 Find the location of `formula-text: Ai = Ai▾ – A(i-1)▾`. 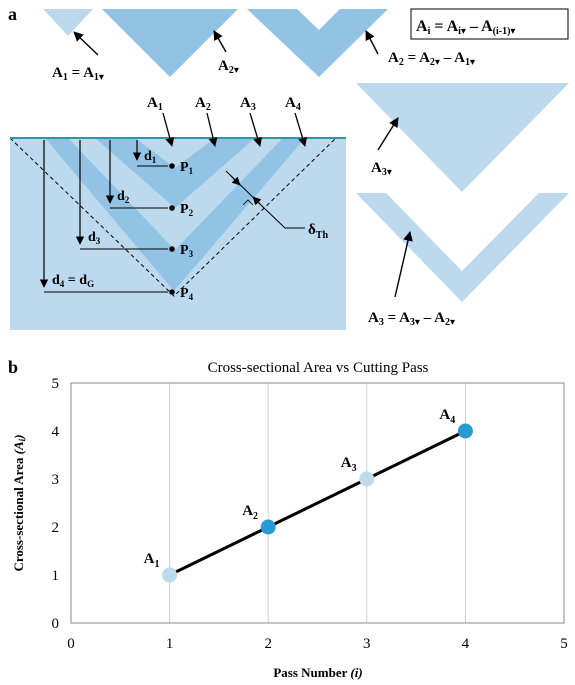

formula-text: Ai = Ai▾ – A(i-1)▾ is located at coordinates (465, 27).